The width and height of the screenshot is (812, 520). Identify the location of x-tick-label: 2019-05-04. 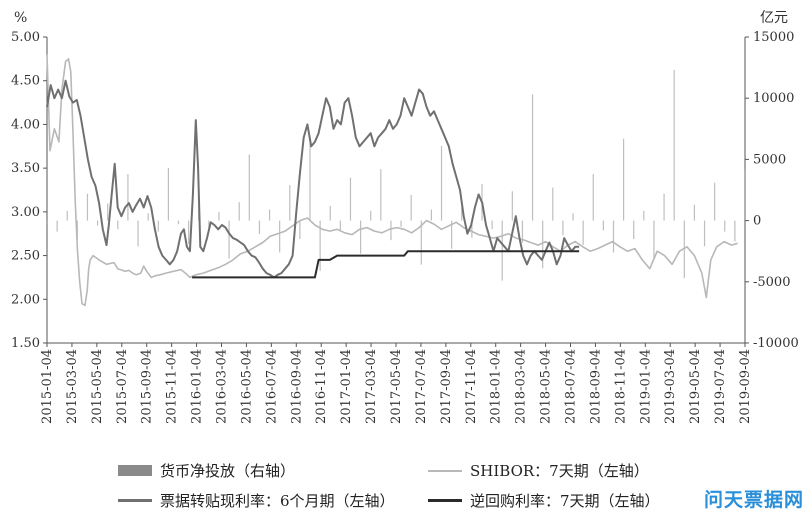
(695, 386).